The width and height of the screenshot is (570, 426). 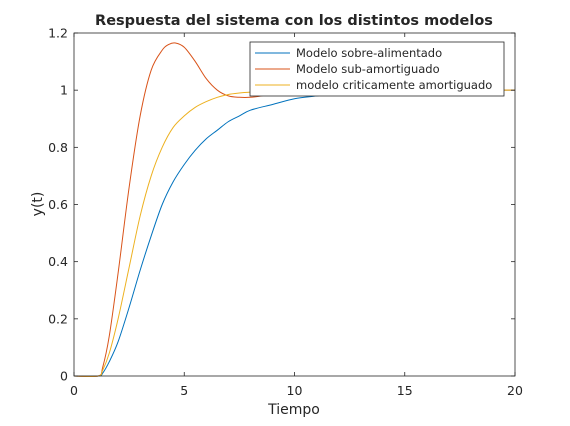 What do you see at coordinates (58, 204) in the screenshot?
I see `y-tick-label: 0.6` at bounding box center [58, 204].